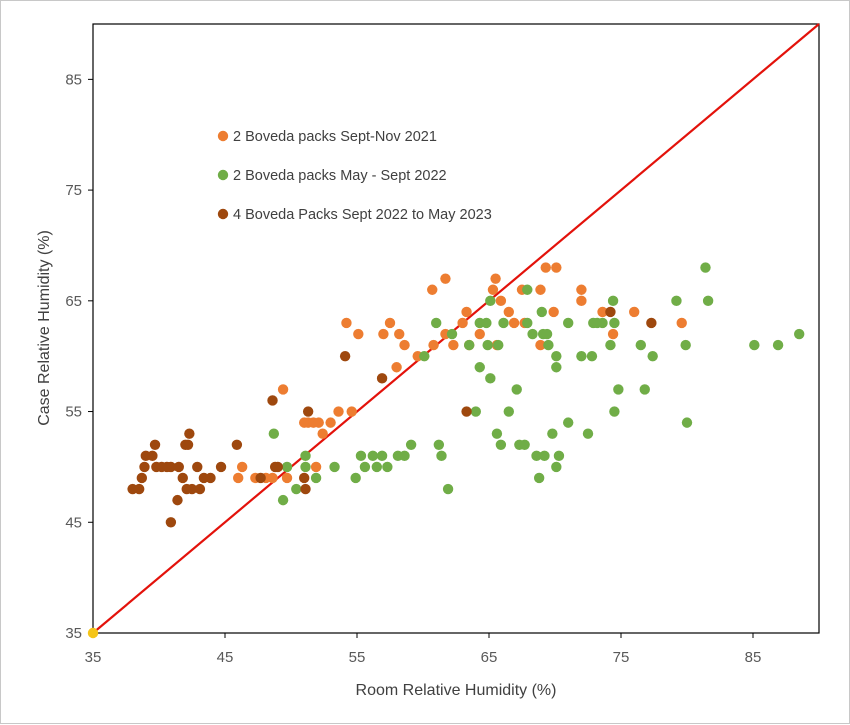  I want to click on y-tick-label: 55, so click(73, 412).